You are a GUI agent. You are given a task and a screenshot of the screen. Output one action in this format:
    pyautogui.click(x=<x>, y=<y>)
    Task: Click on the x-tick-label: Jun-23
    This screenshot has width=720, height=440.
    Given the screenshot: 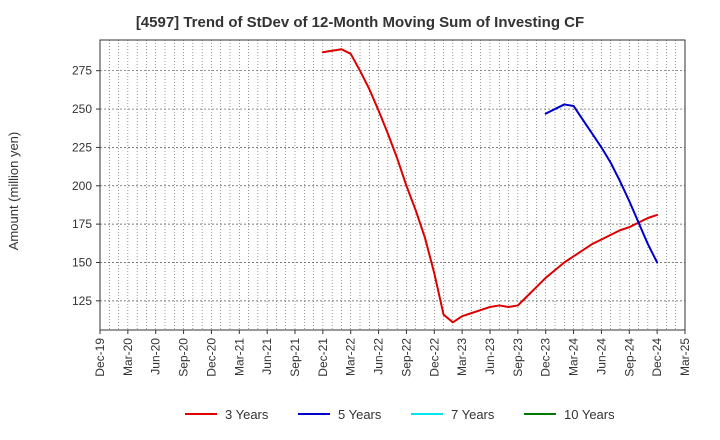 What is the action you would take?
    pyautogui.click(x=490, y=356)
    